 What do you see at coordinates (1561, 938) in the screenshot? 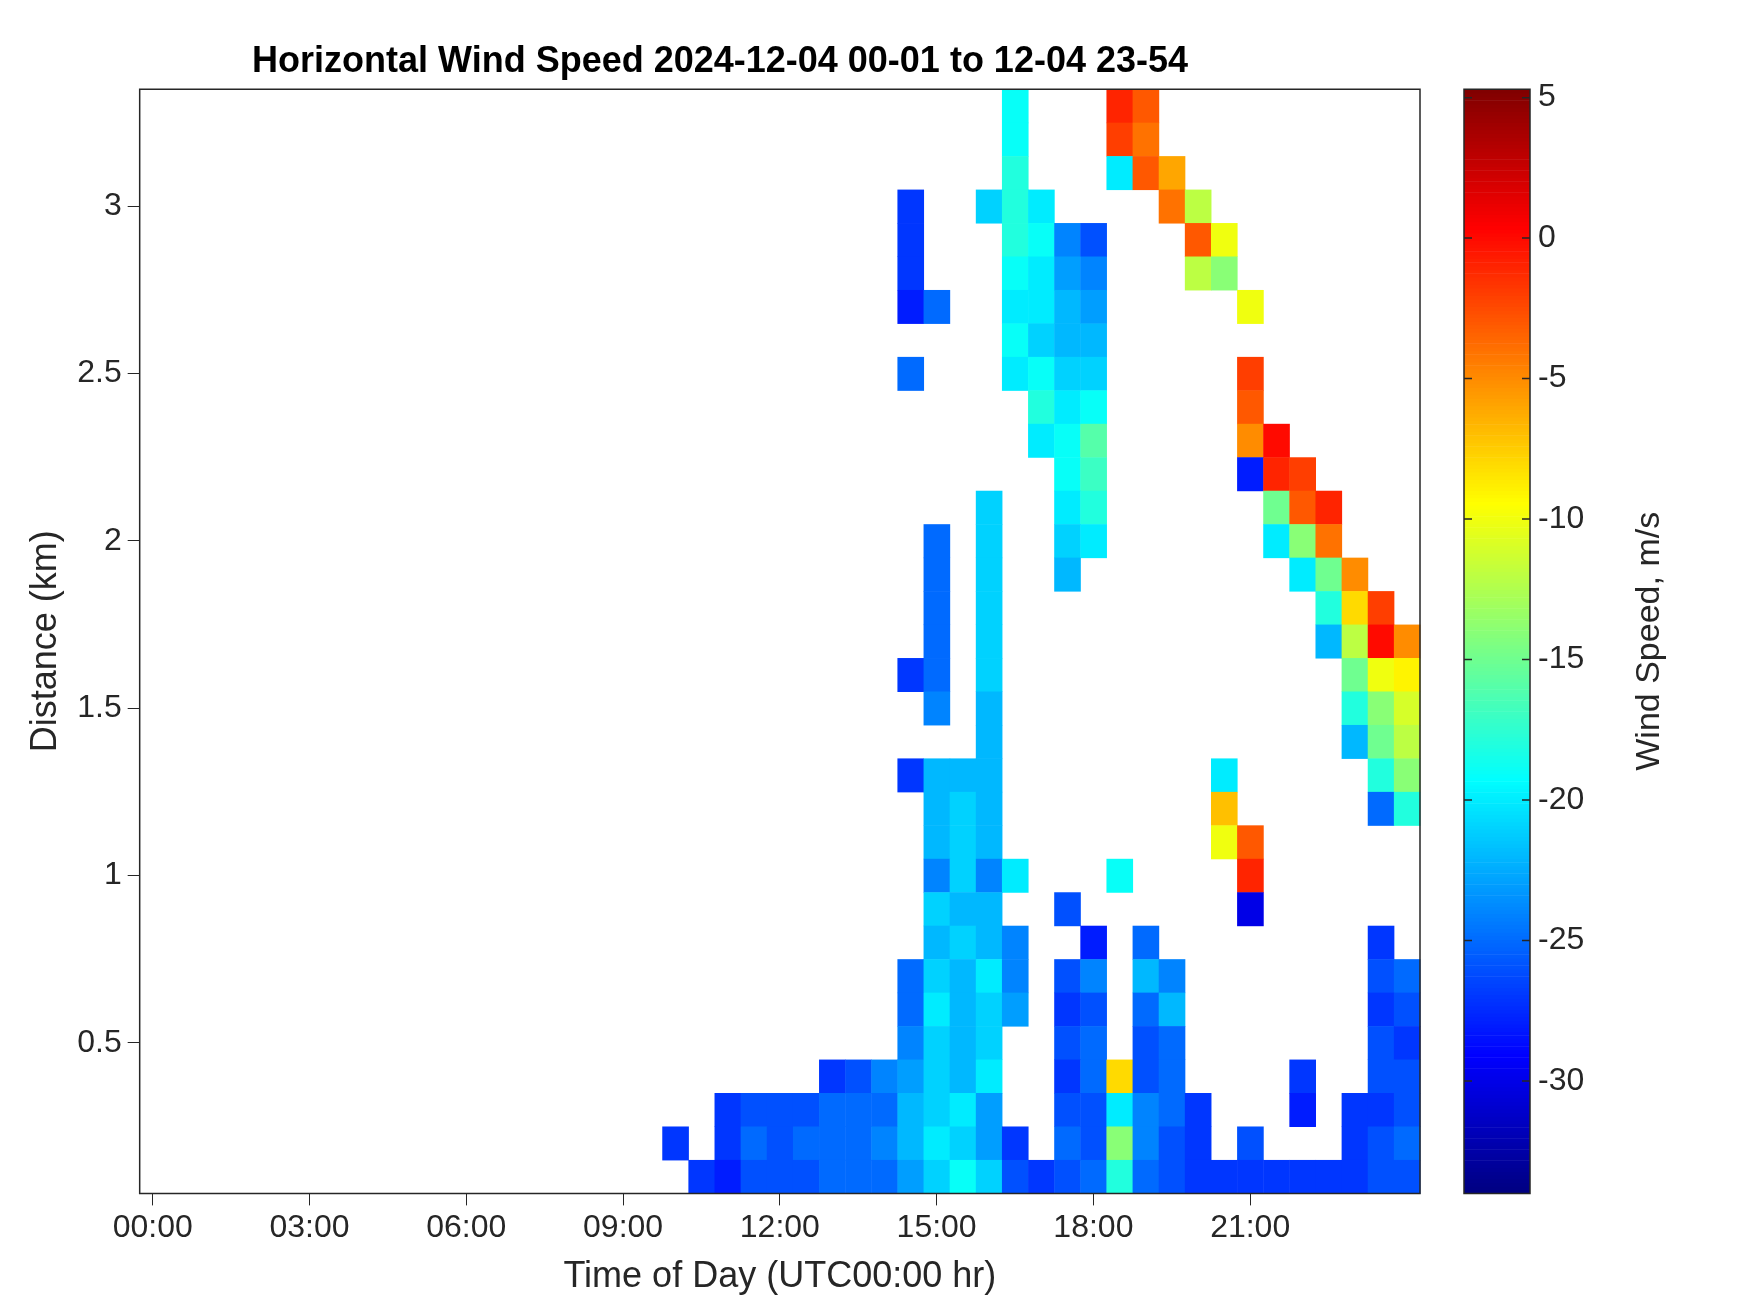
I see `color-bar-label: -25` at bounding box center [1561, 938].